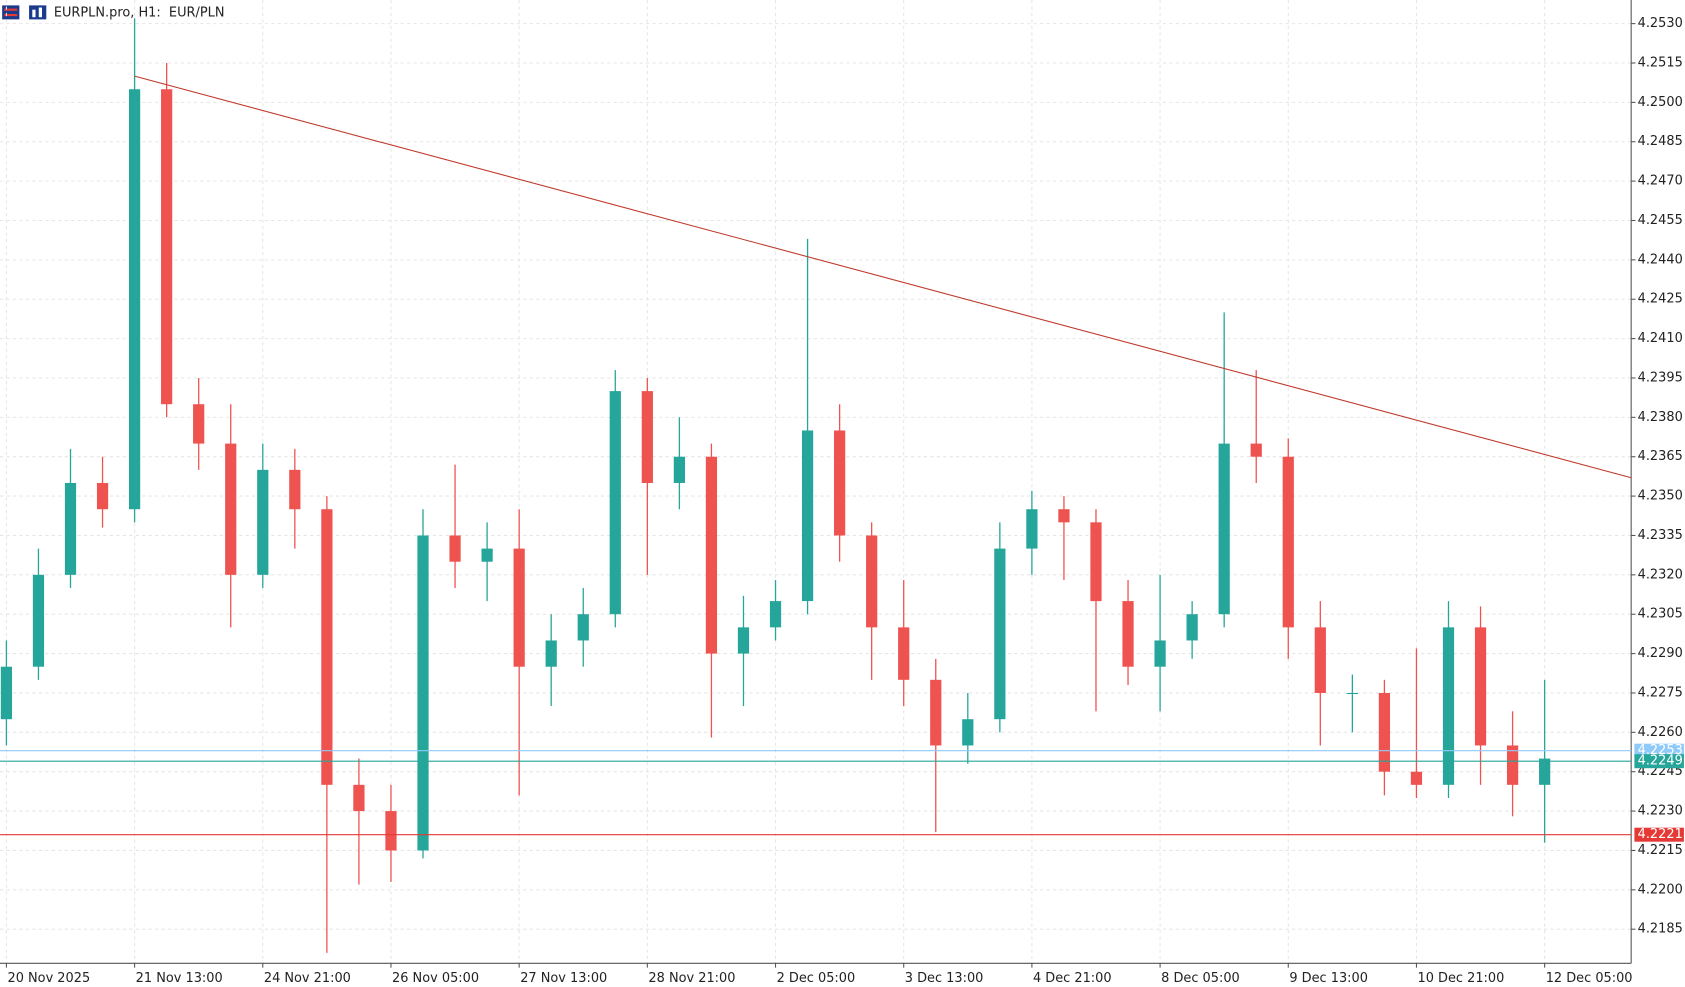 Image resolution: width=1685 pixels, height=987 pixels. What do you see at coordinates (691, 978) in the screenshot?
I see `x-tick-label: 28 Nov 21:00` at bounding box center [691, 978].